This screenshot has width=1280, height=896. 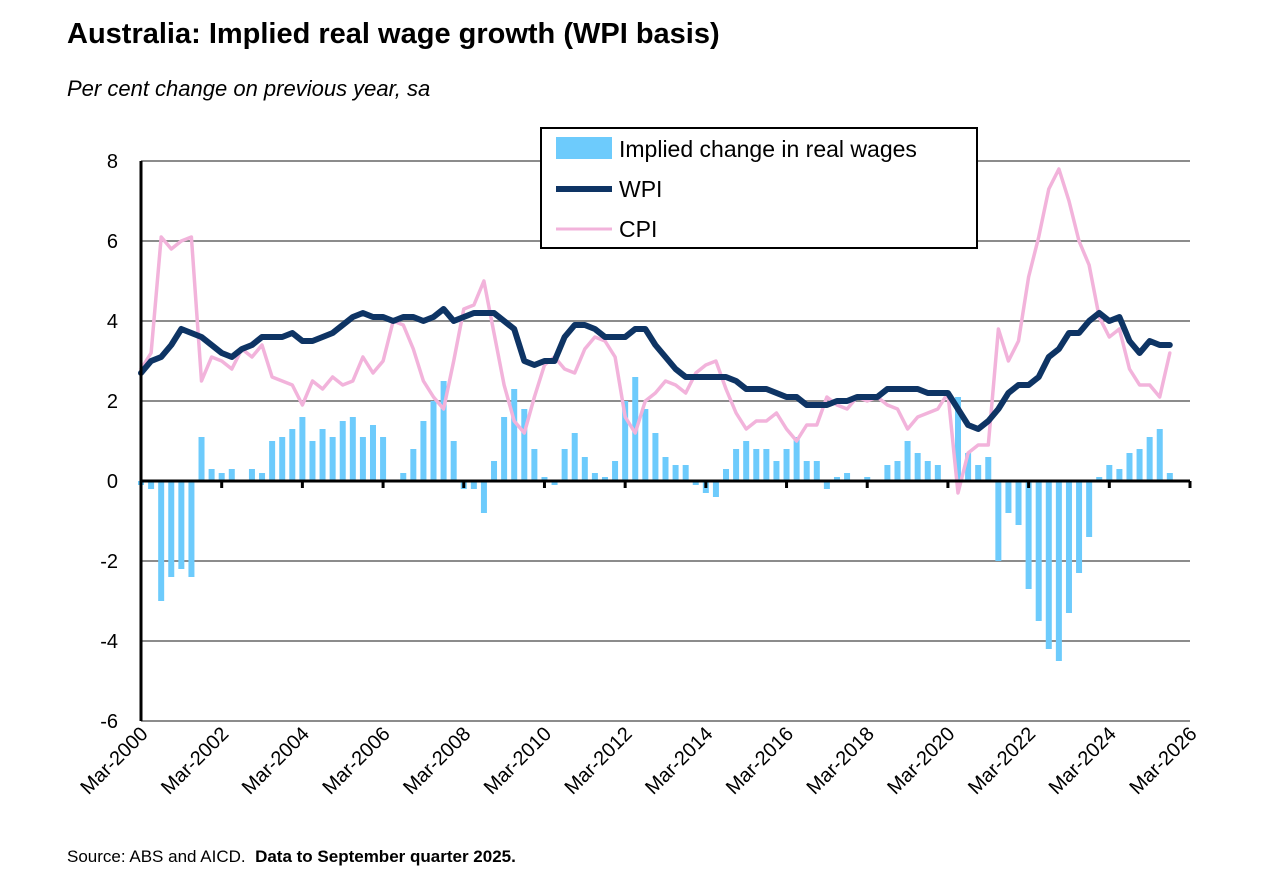 What do you see at coordinates (1083, 761) in the screenshot?
I see `x-tick-label: Mar-2024` at bounding box center [1083, 761].